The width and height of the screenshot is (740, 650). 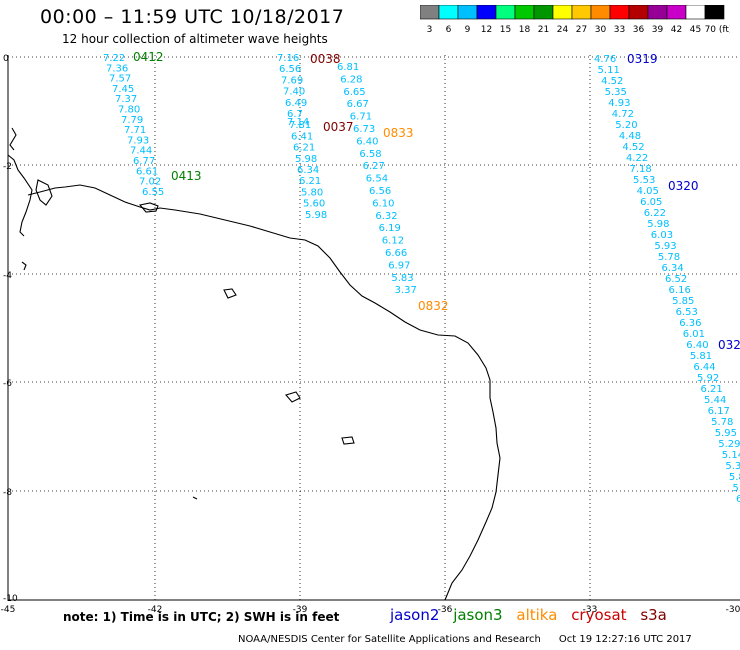 I want to click on wave-height-value: 6.05, so click(x=651, y=202).